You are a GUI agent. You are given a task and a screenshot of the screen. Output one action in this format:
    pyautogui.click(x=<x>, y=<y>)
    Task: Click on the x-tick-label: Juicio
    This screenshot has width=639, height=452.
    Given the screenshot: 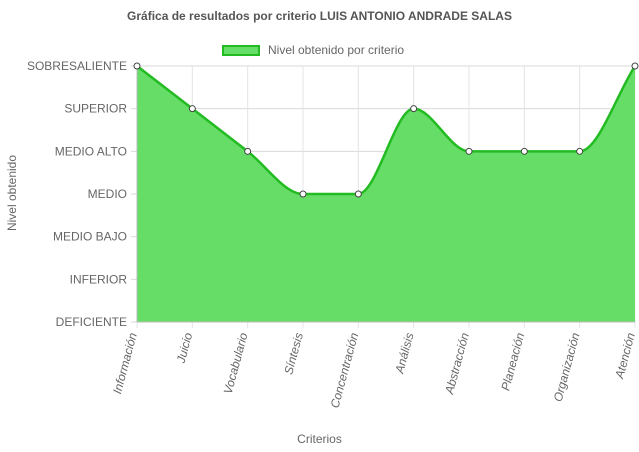 What is the action you would take?
    pyautogui.click(x=185, y=348)
    